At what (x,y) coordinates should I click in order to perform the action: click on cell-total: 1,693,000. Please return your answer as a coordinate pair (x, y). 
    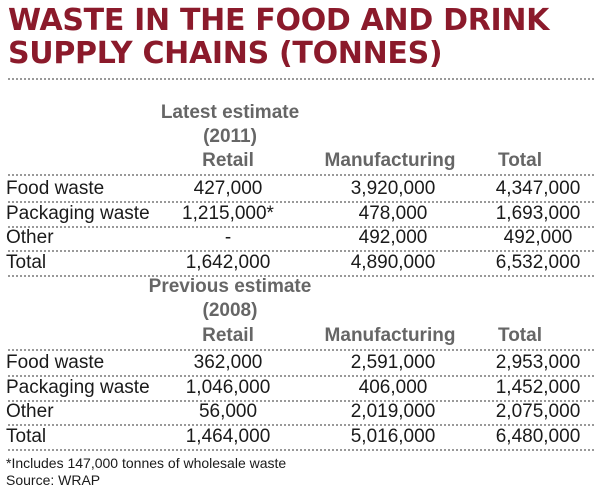
    Looking at the image, I should click on (538, 213).